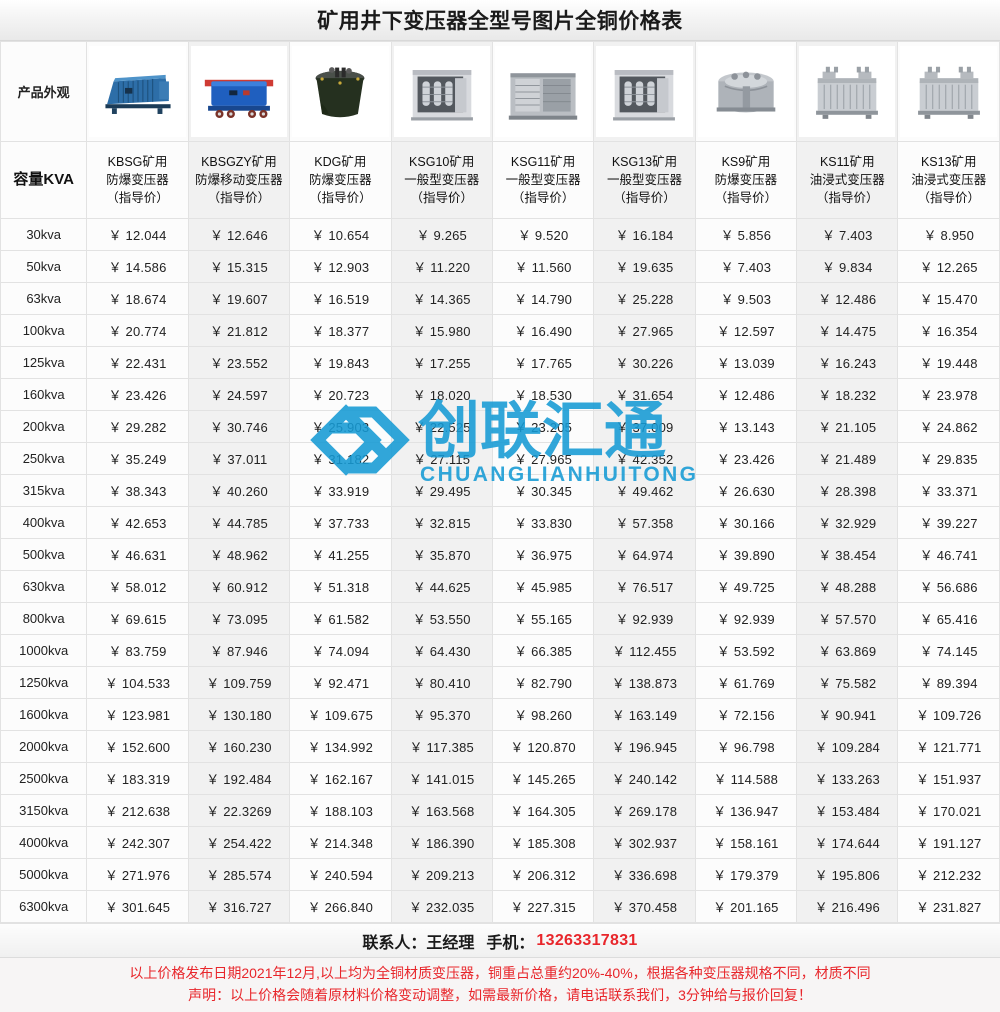 The image size is (1000, 1012). I want to click on product-image-cell-ks9, so click(746, 91).